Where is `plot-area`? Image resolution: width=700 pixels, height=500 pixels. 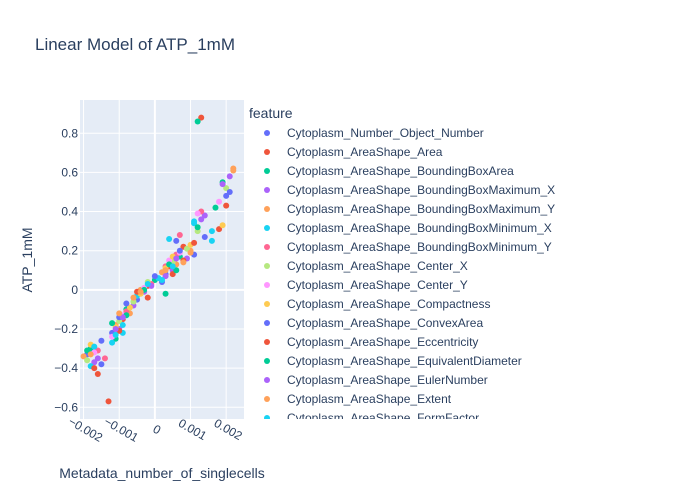
plot-area is located at coordinates (162, 259).